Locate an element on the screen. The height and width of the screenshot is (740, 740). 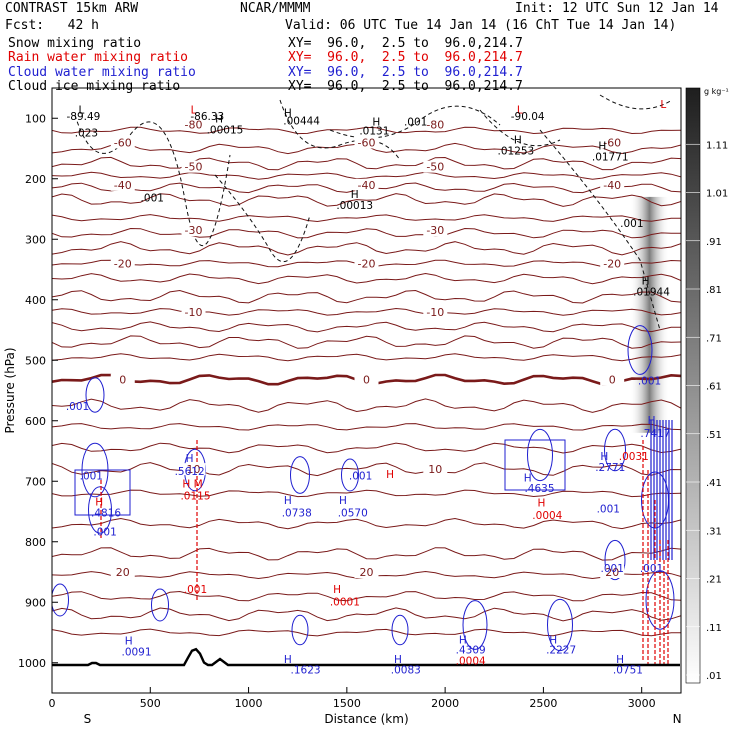
isotherm-label: -60 is located at coordinates (367, 142).